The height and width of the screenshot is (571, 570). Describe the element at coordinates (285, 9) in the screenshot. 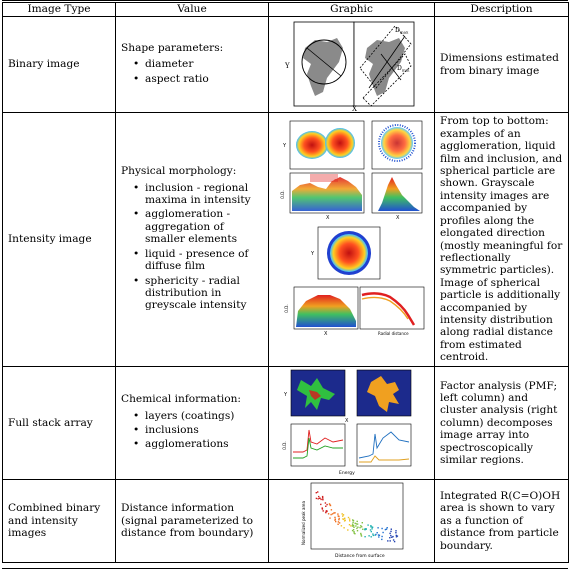

I see `header-row: Image Type Value Graphic Description` at that location.